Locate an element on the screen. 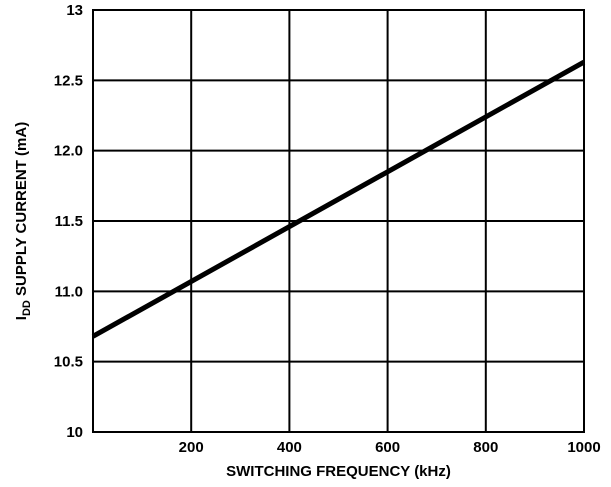 Image resolution: width=611 pixels, height=487 pixels. x-tick-labels: 200 400 600 800 1000 is located at coordinates (390, 447).